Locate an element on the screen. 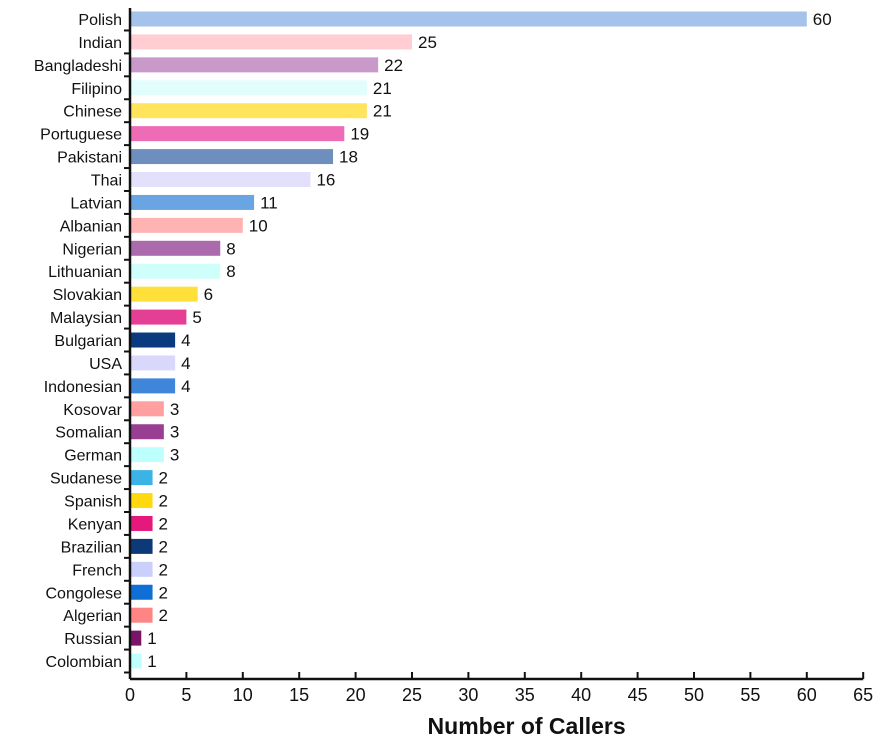 This screenshot has height=741, width=880. category-label-colombian: Colombian is located at coordinates (84, 662).